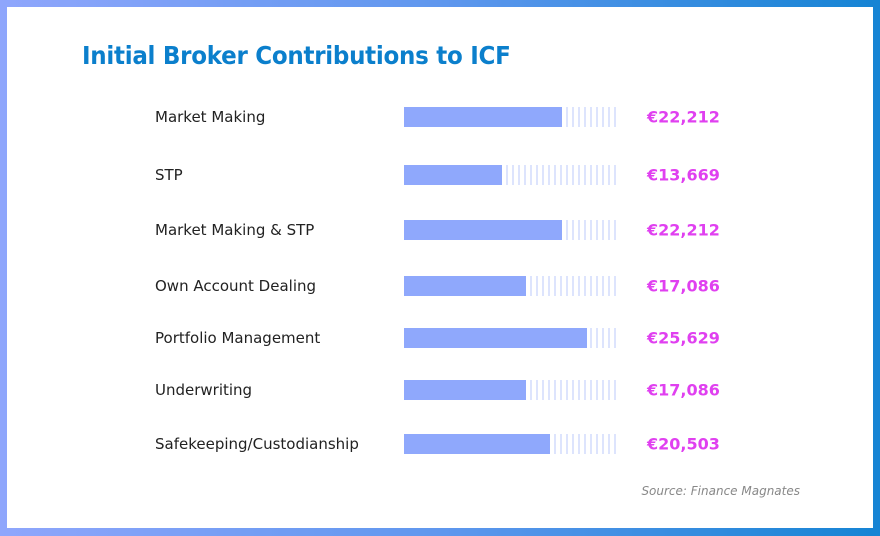 The height and width of the screenshot is (536, 880). I want to click on value-label: €20,503, so click(683, 444).